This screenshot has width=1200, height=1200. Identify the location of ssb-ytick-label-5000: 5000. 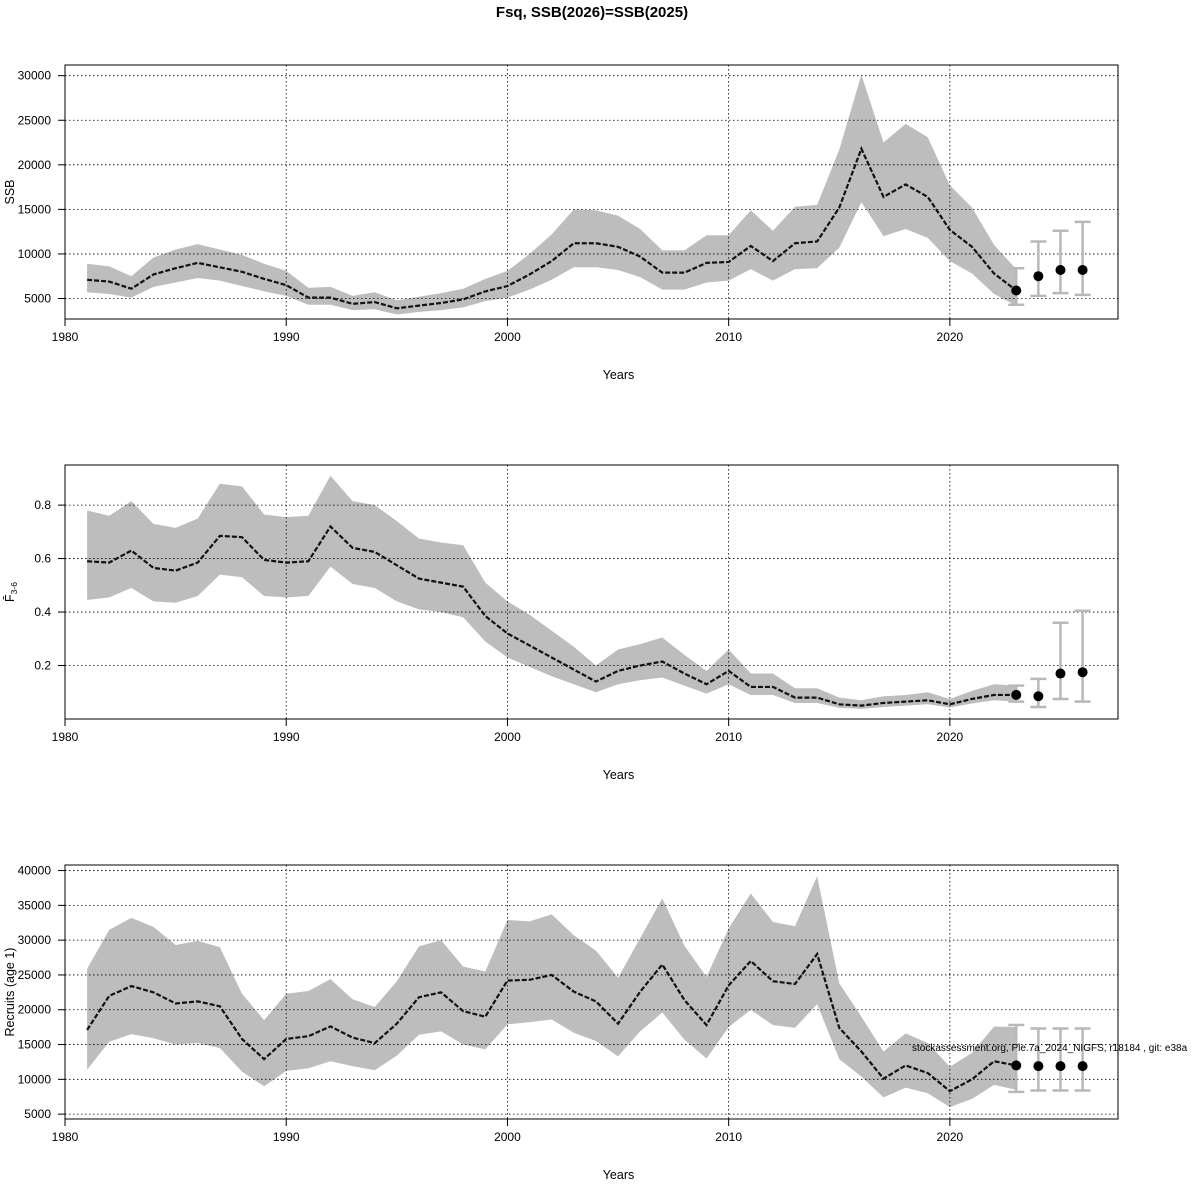
(37, 299).